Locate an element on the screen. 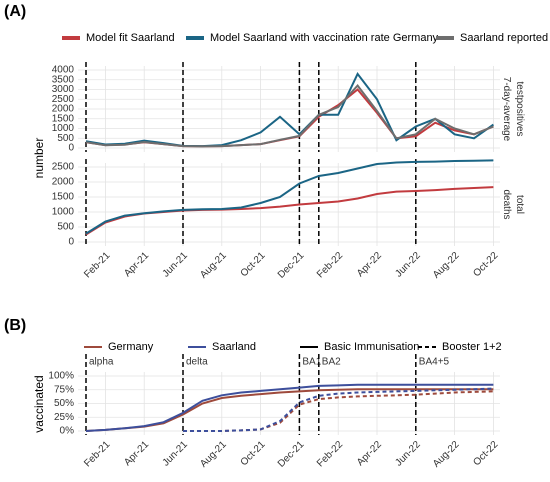 The height and width of the screenshot is (482, 550). y-tick-label: 100% is located at coordinates (61, 376).